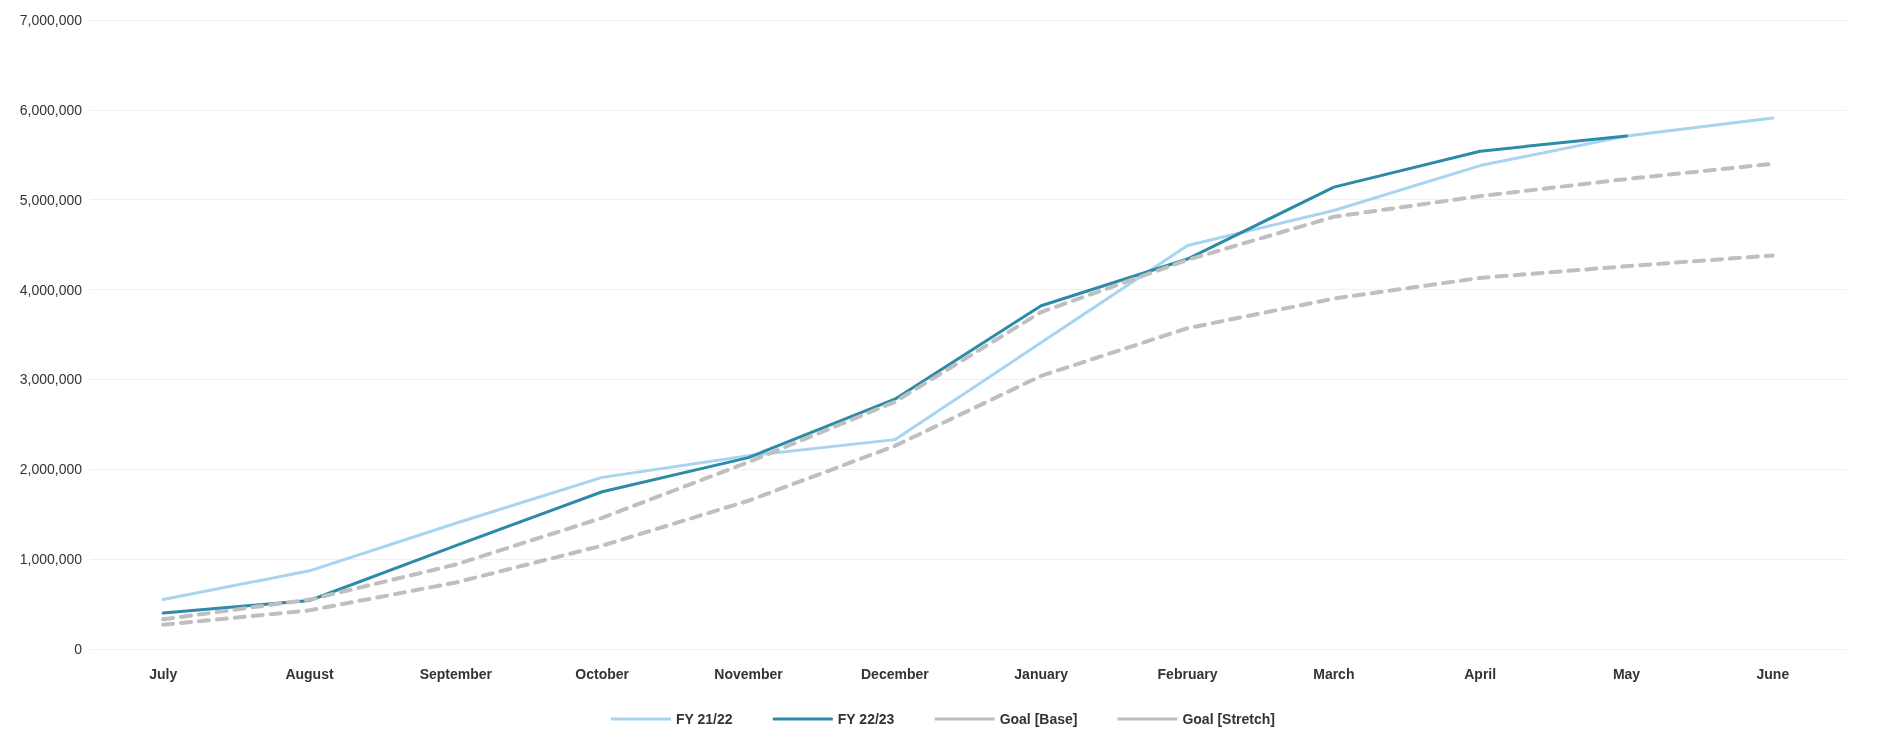 The height and width of the screenshot is (739, 1886). Describe the element at coordinates (1041, 674) in the screenshot. I see `x-tick-label: January` at that location.